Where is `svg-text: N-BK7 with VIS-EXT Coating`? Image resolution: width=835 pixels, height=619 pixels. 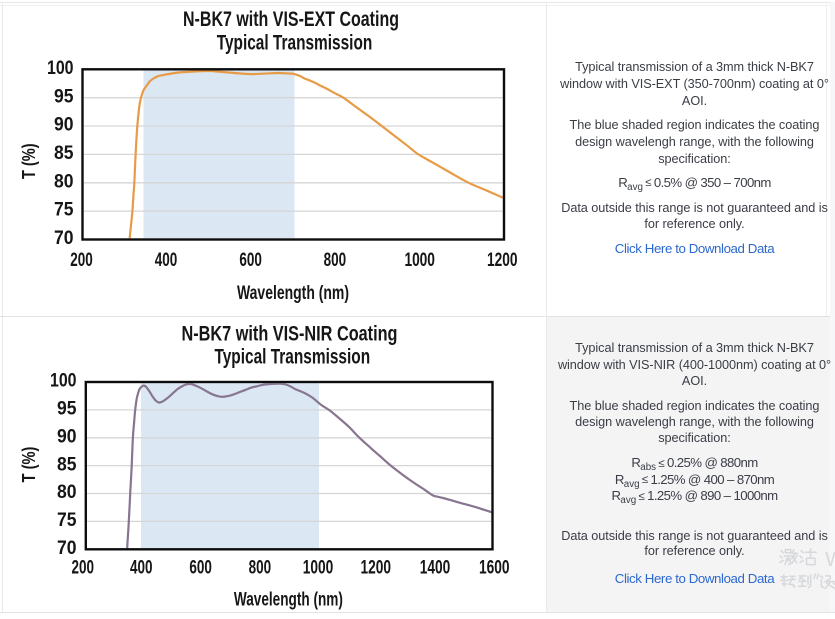
svg-text: N-BK7 with VIS-EXT Coating is located at coordinates (291, 19).